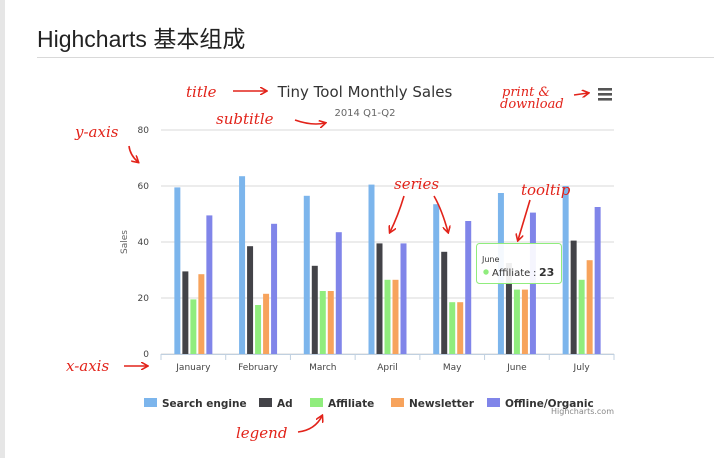  What do you see at coordinates (519, 263) in the screenshot?
I see `tooltip: June Affiliate : 23` at bounding box center [519, 263].